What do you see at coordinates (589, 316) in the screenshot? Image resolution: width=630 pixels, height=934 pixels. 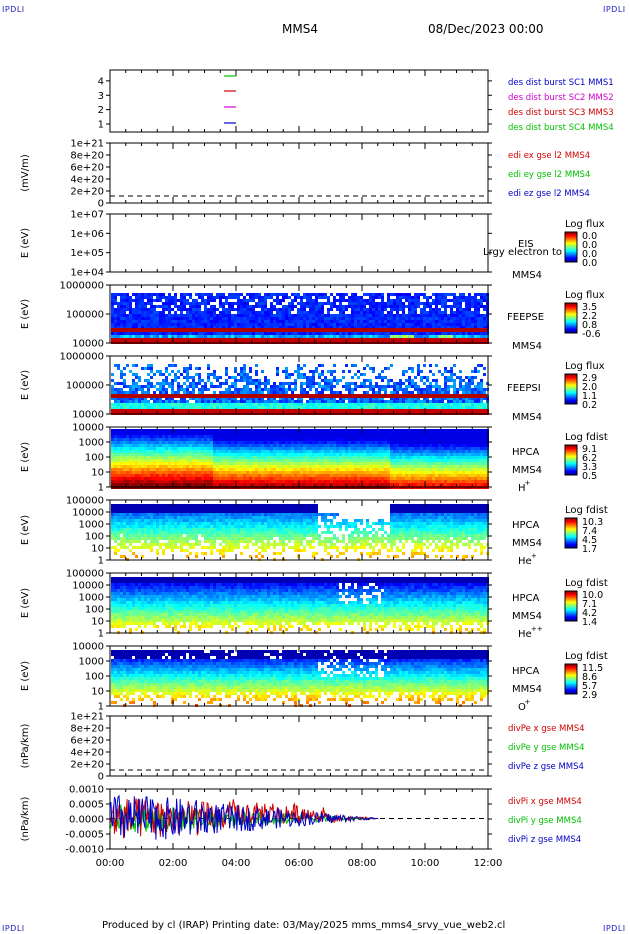 I see `colorbar-tick: 2.2` at bounding box center [589, 316].